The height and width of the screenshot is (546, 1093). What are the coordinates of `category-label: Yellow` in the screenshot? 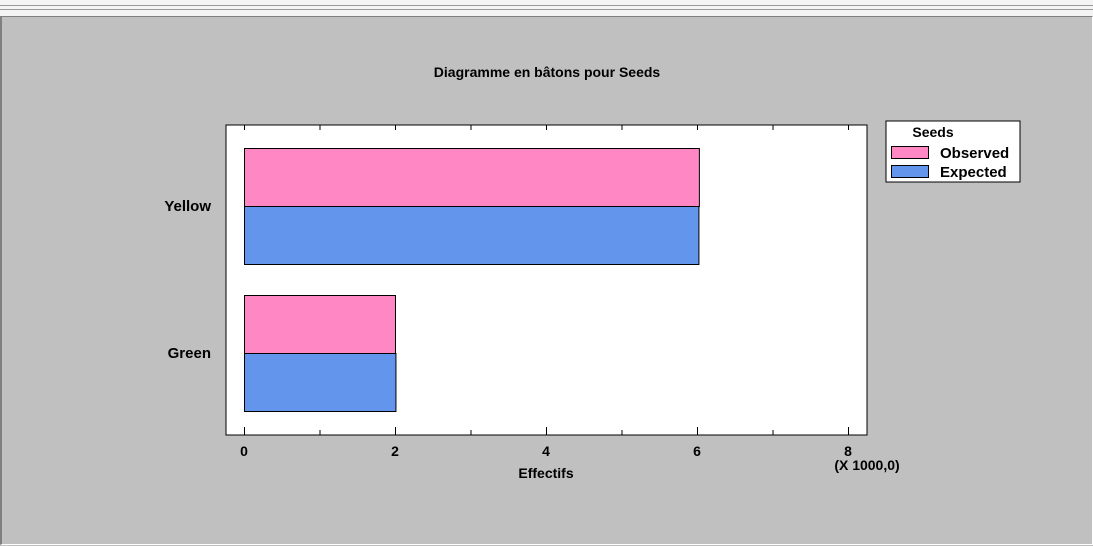 It's located at (187, 206).